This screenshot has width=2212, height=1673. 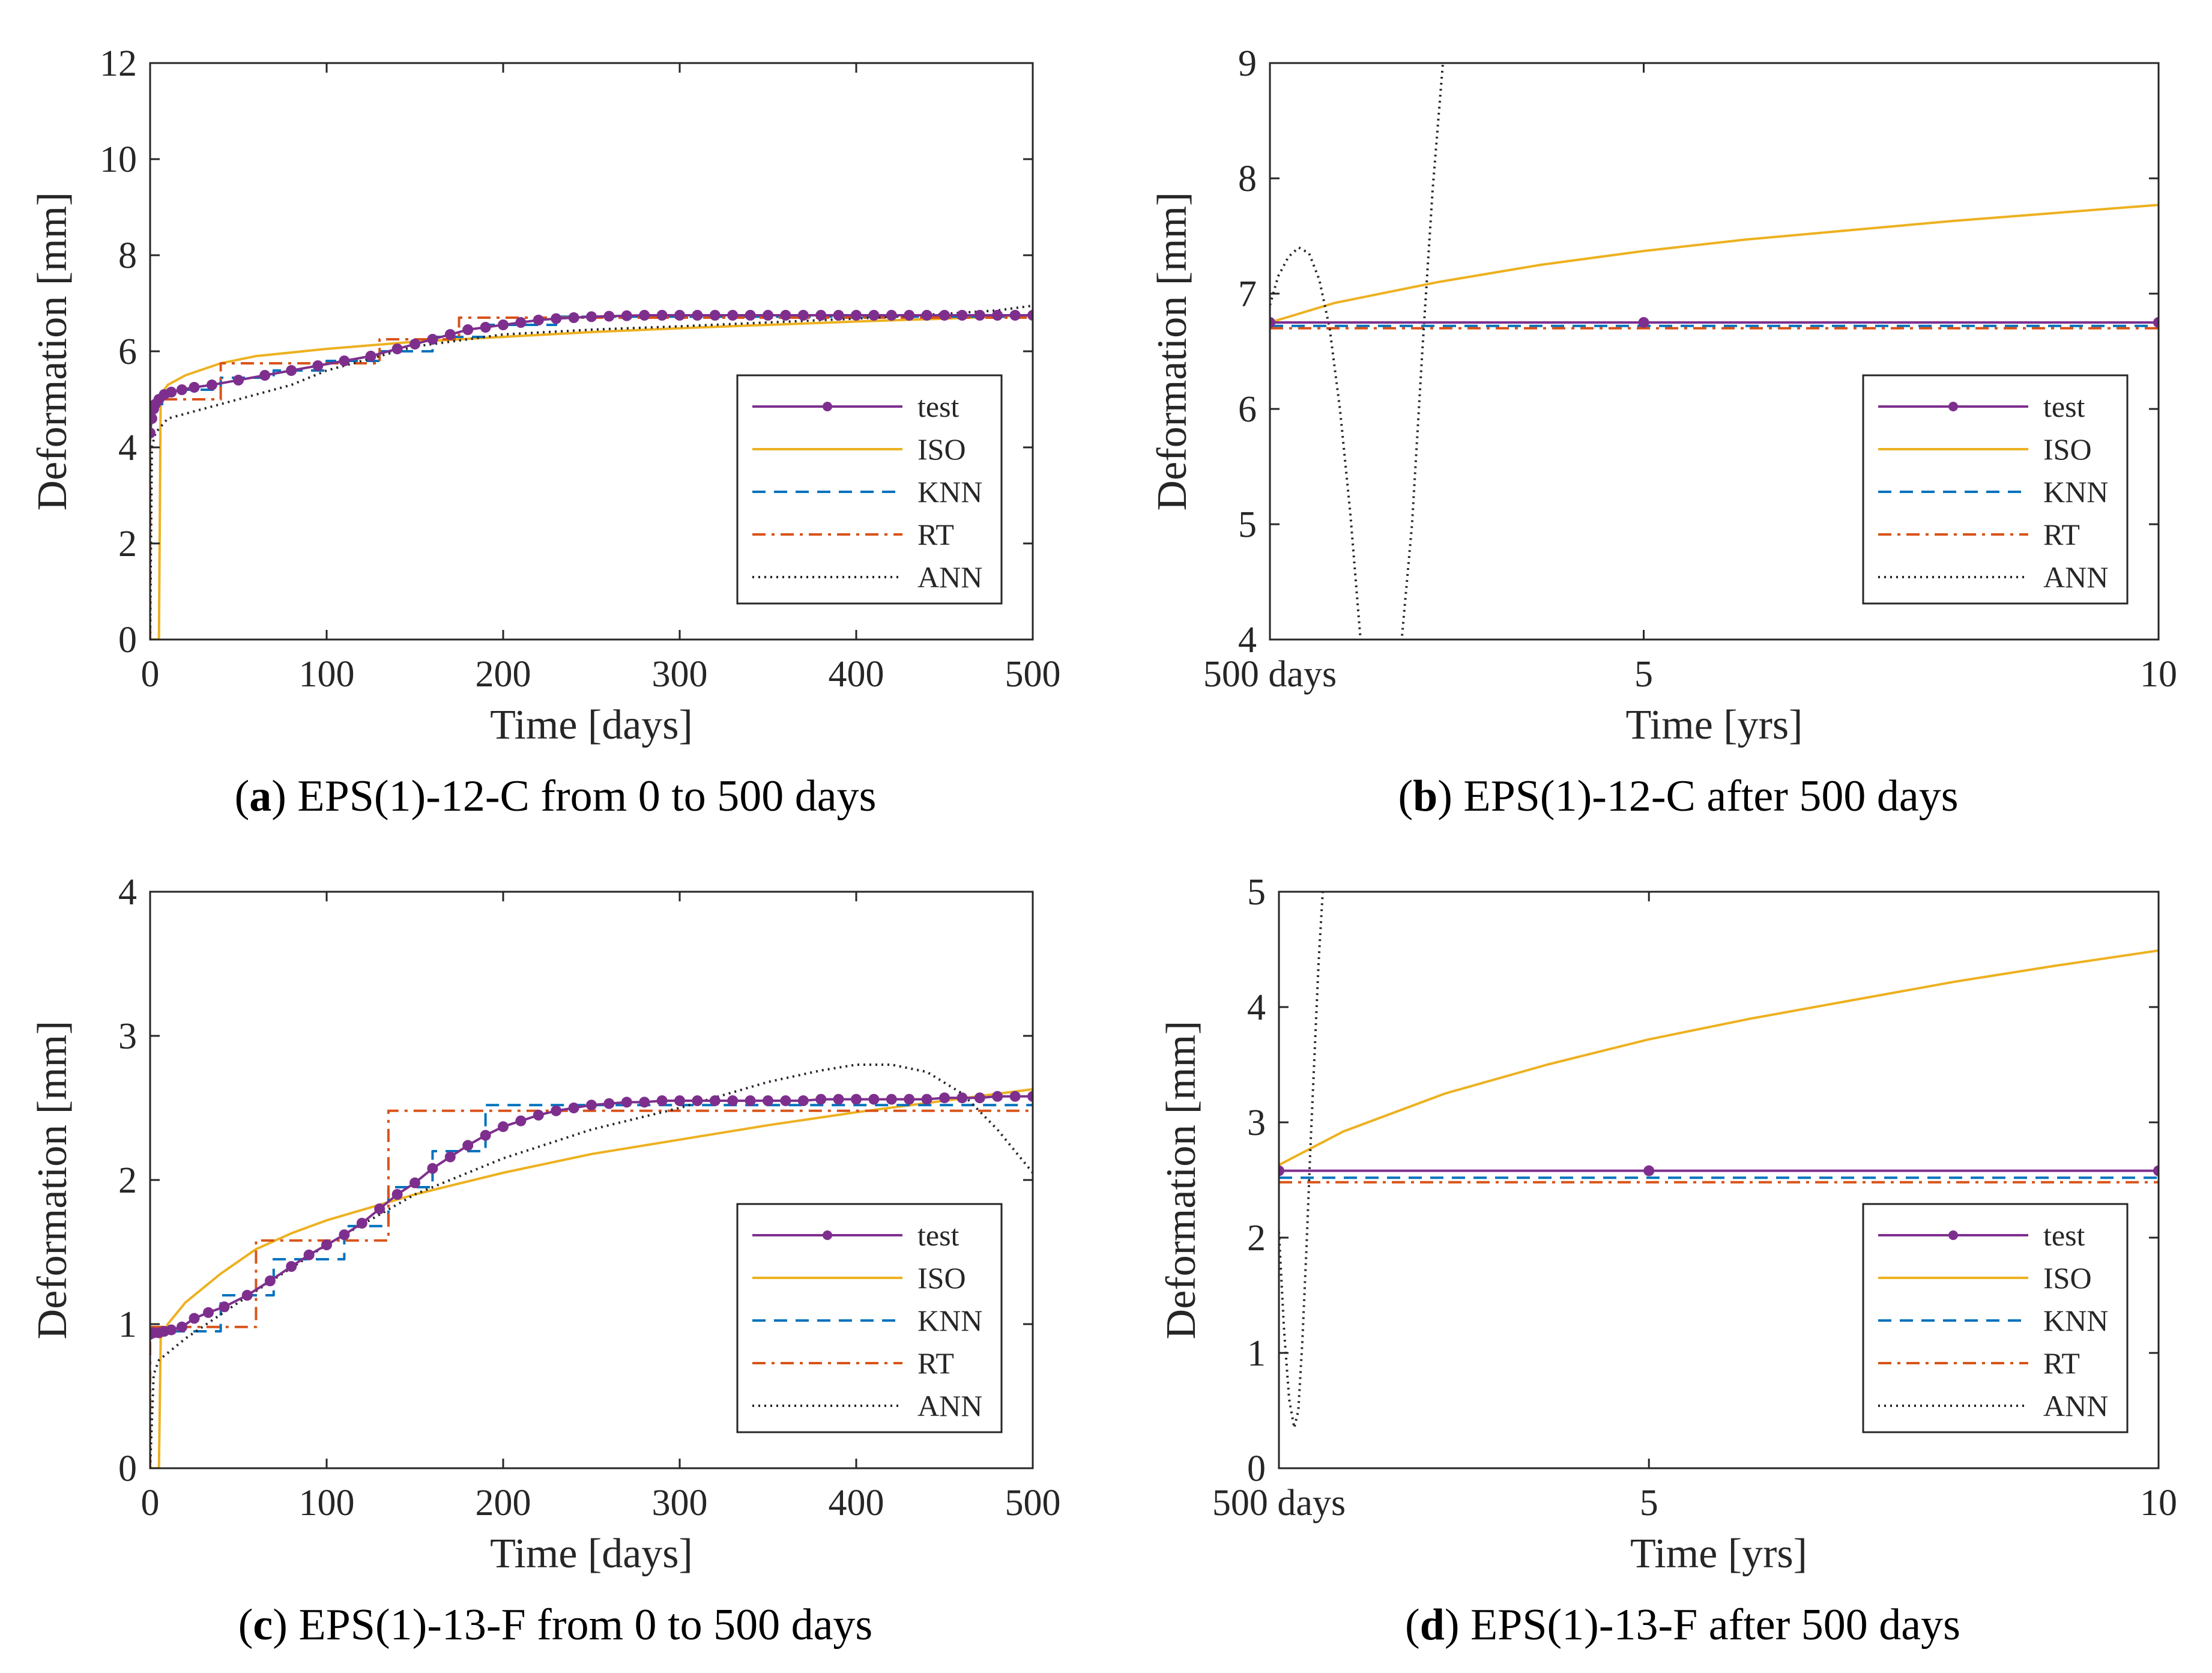 What do you see at coordinates (1301, 1160) in the screenshot?
I see `series-line-ann` at bounding box center [1301, 1160].